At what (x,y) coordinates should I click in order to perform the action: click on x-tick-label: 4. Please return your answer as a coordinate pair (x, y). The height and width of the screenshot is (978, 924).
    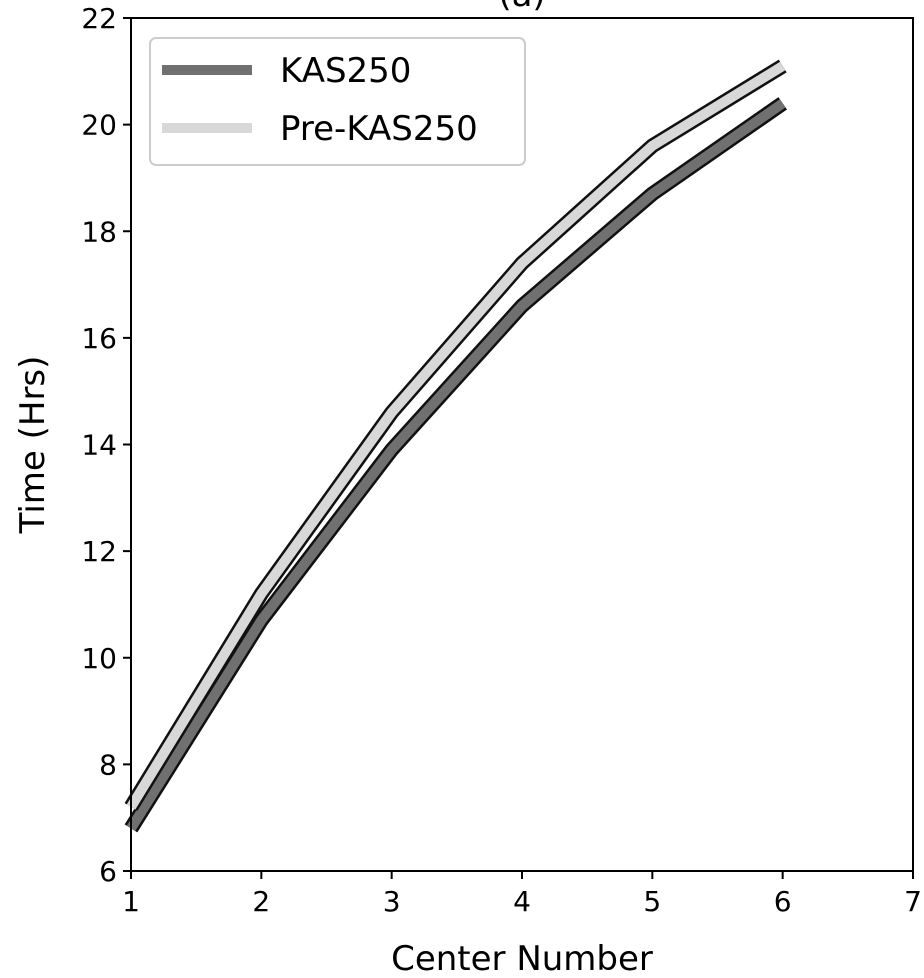
    Looking at the image, I should click on (522, 901).